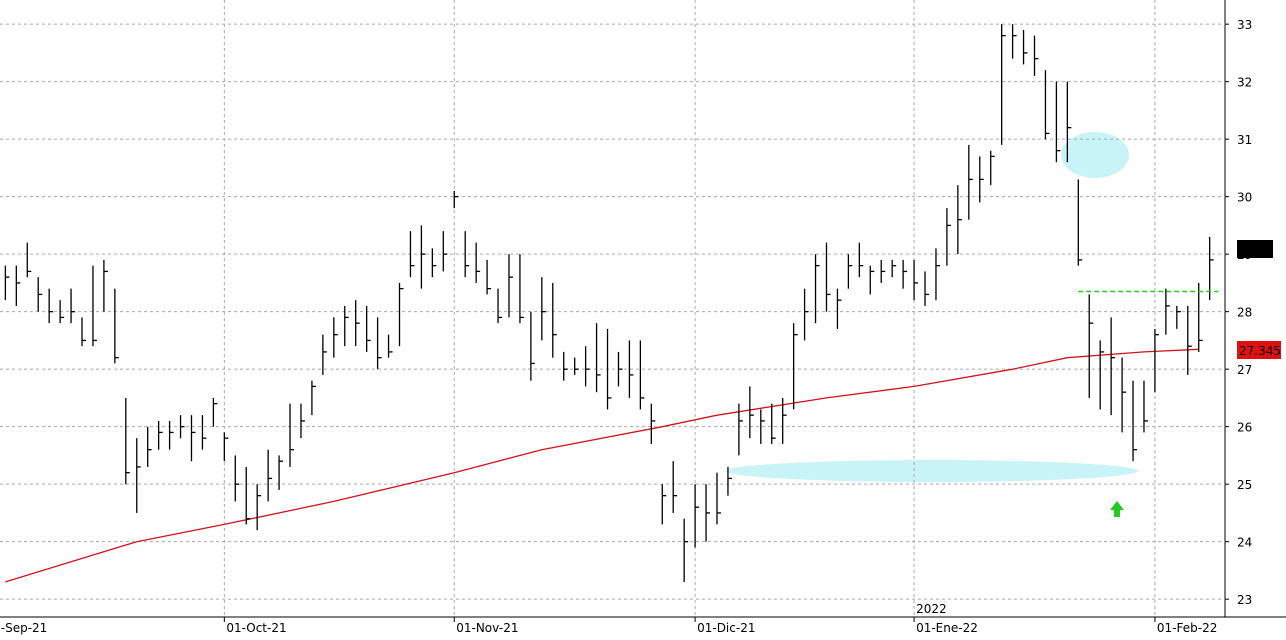 The height and width of the screenshot is (640, 1286). Describe the element at coordinates (1255, 249) in the screenshot. I see `price-box` at that location.